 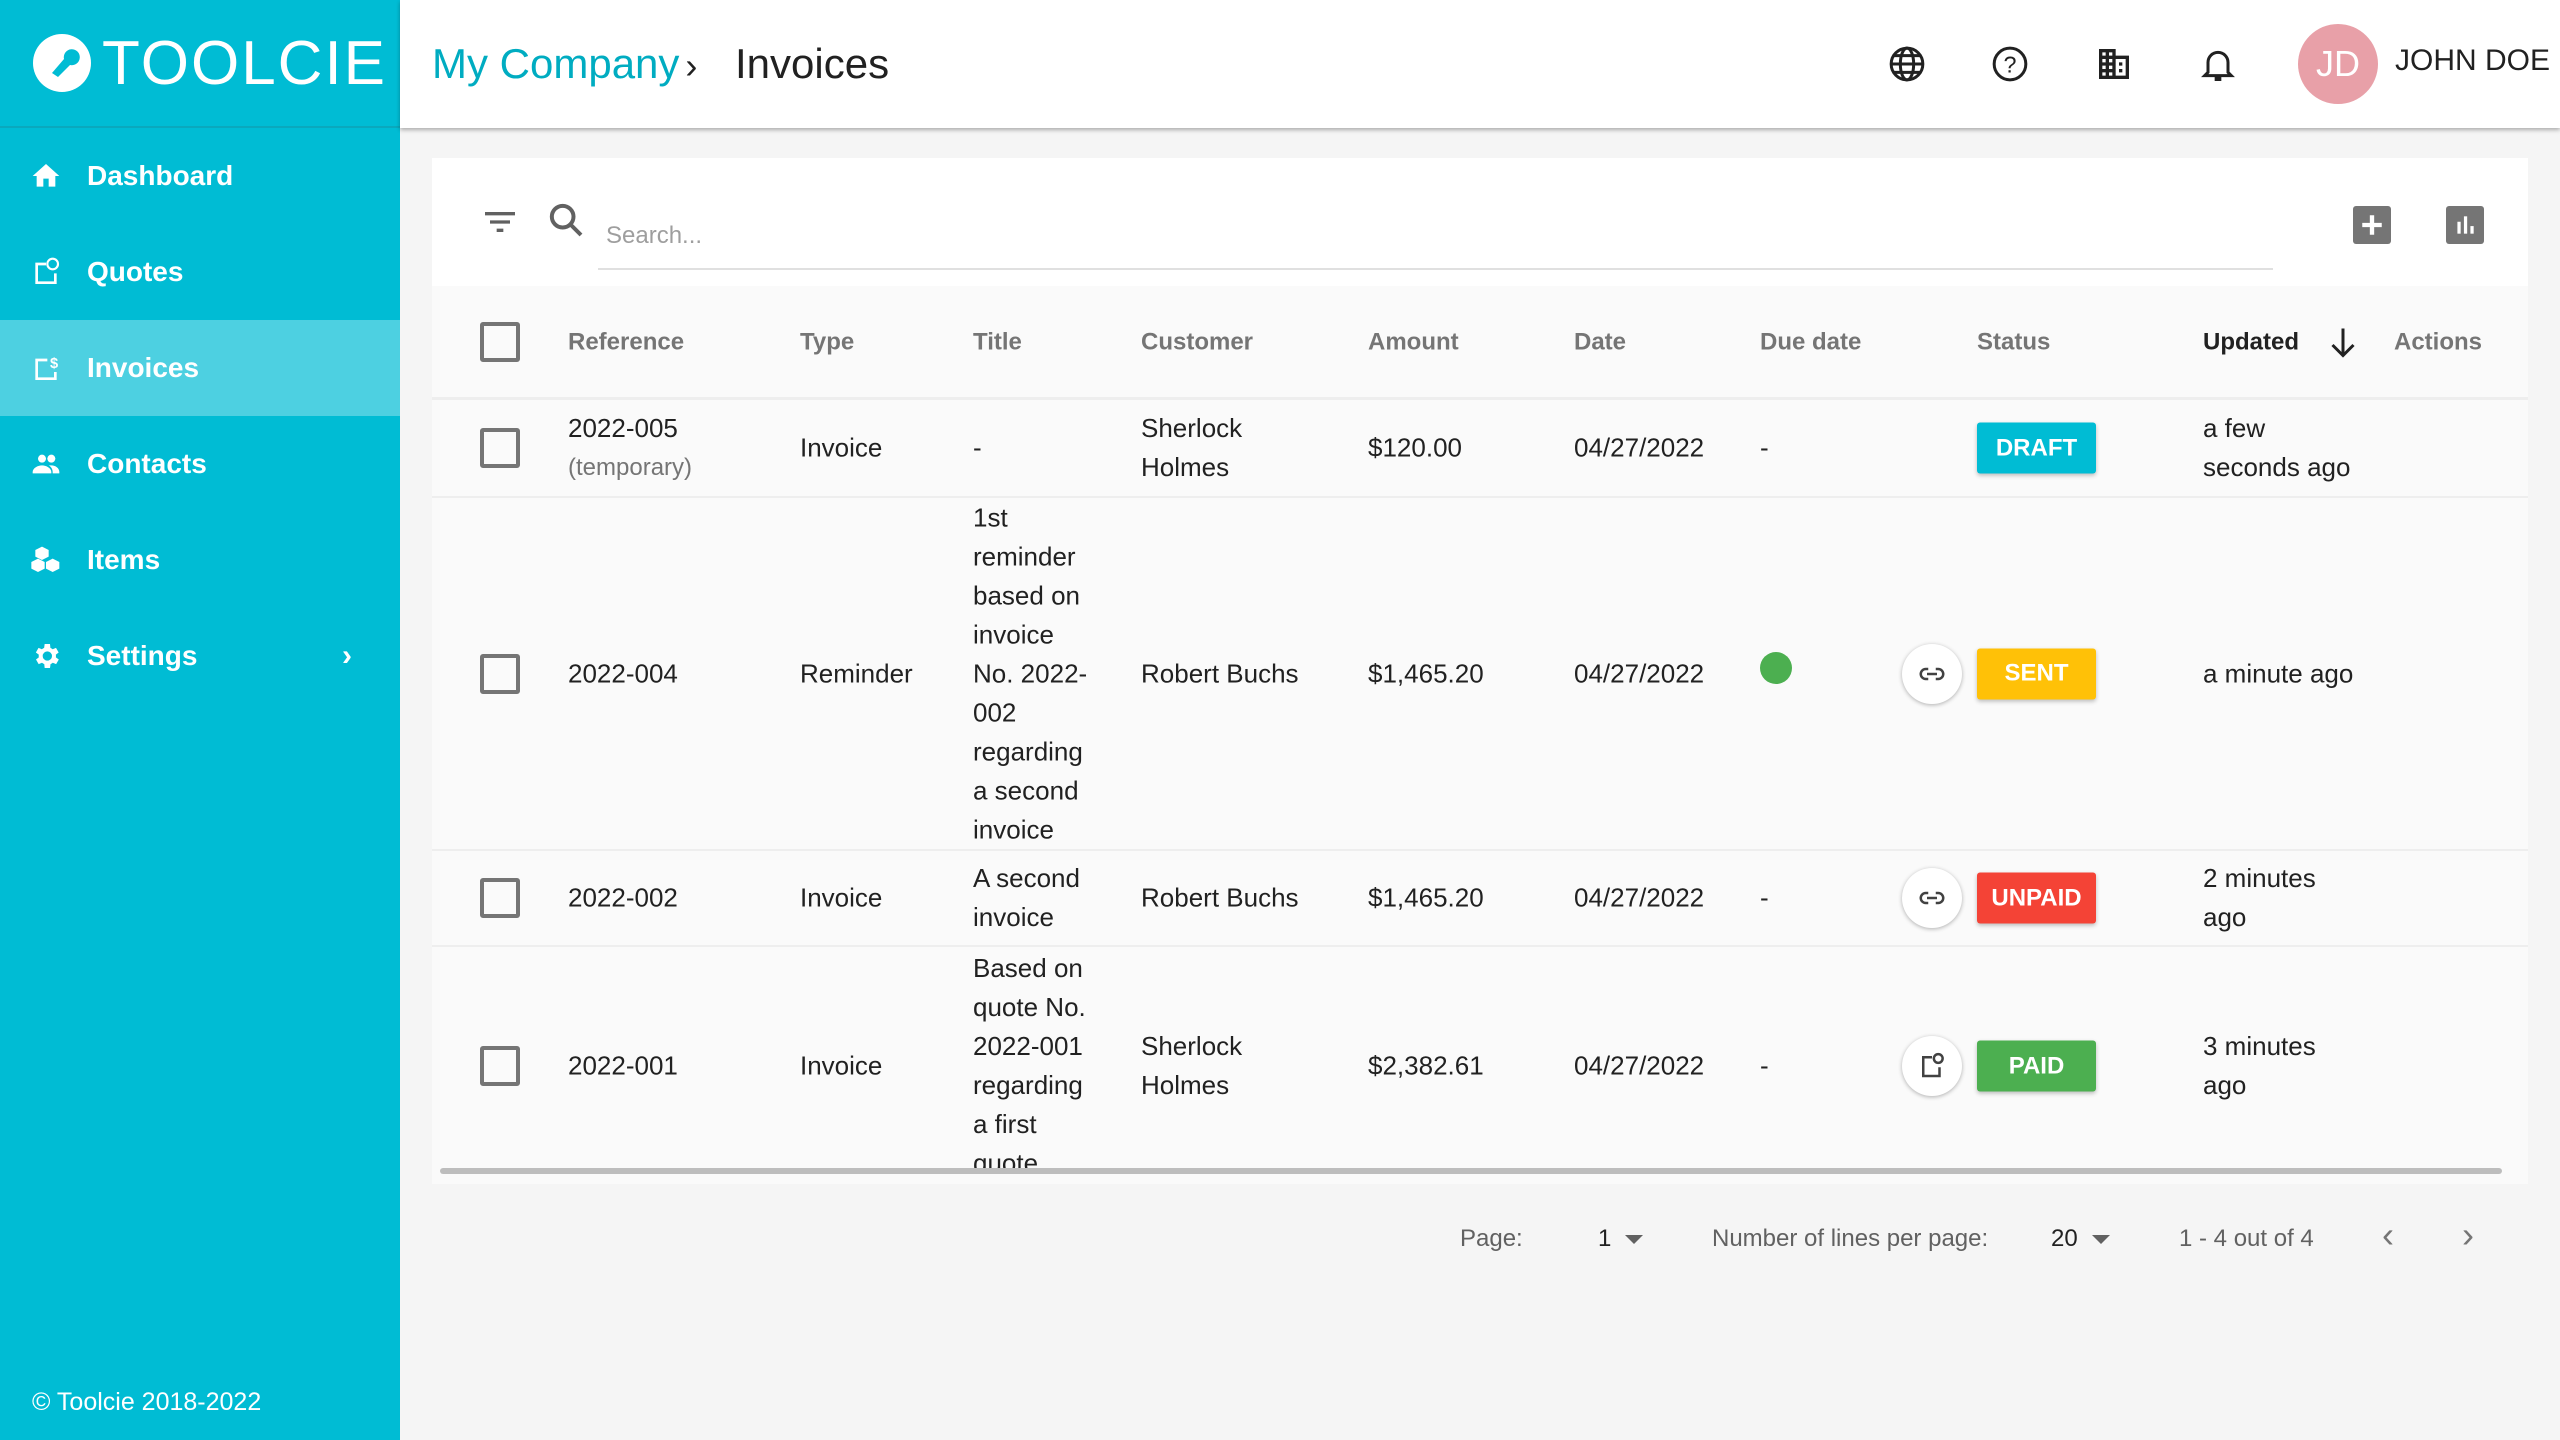 What do you see at coordinates (1811, 341) in the screenshot?
I see `column-due-date: Due date` at bounding box center [1811, 341].